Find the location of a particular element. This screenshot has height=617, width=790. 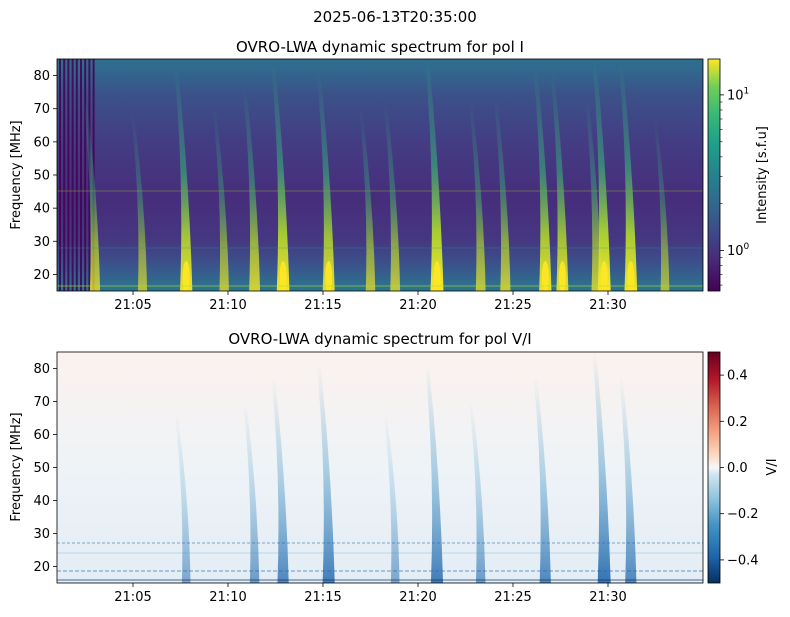

colorbar-frame is located at coordinates (714, 175).